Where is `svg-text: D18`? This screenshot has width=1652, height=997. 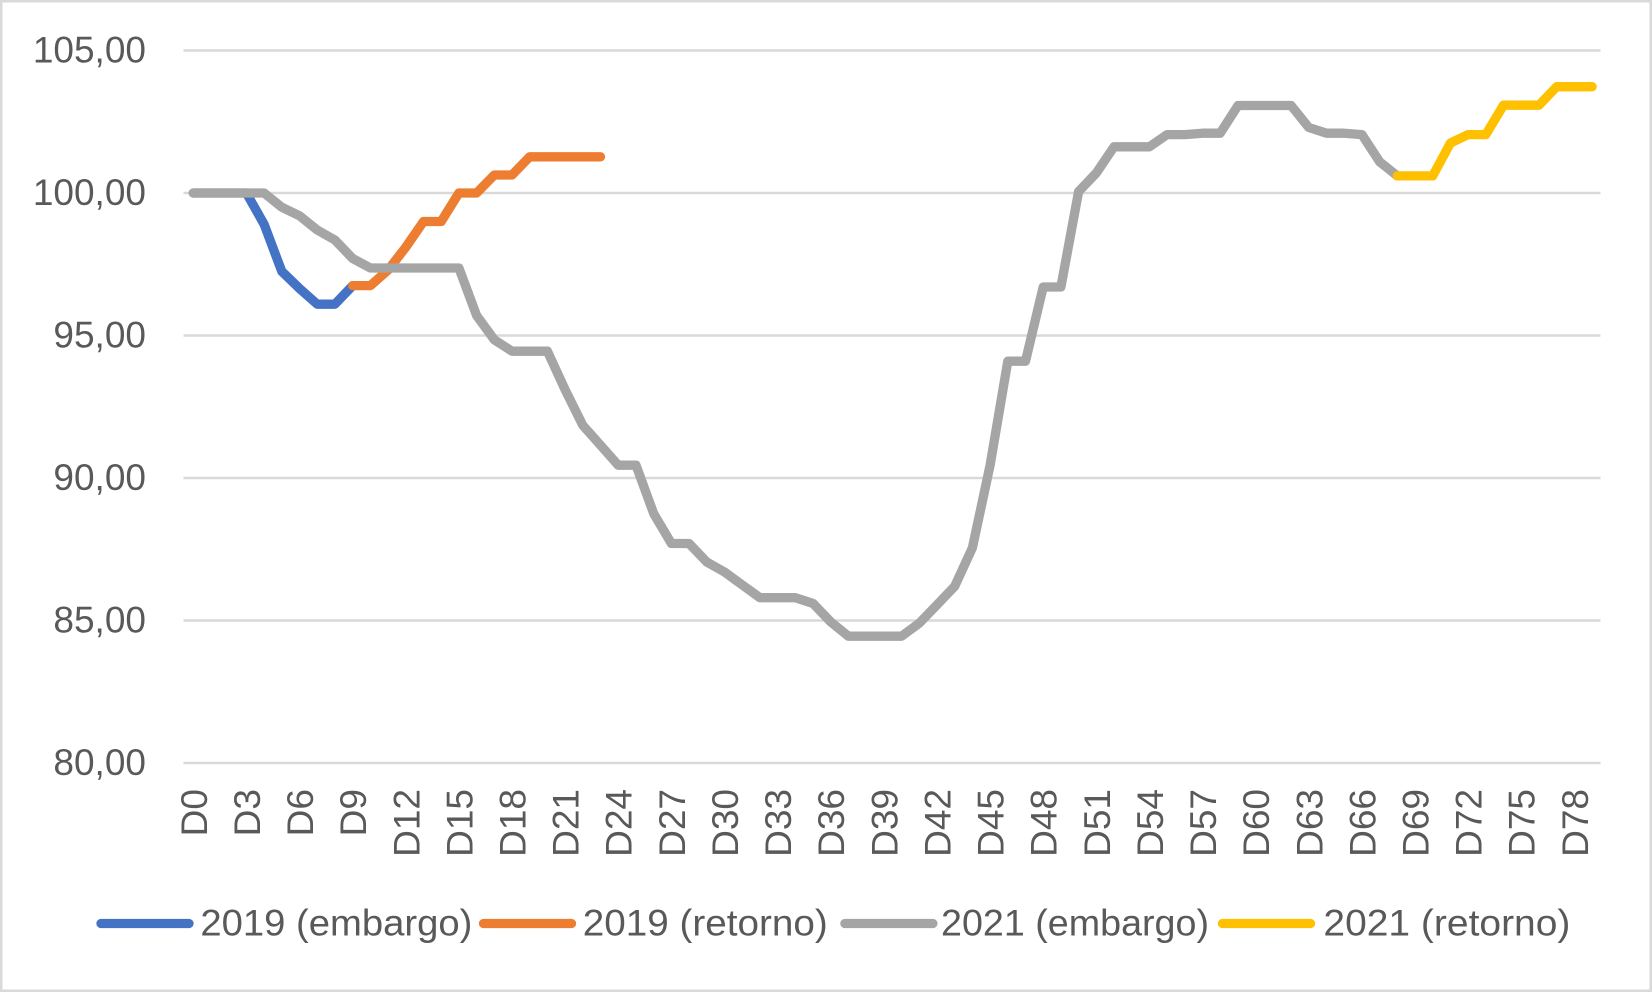
svg-text: D18 is located at coordinates (513, 823).